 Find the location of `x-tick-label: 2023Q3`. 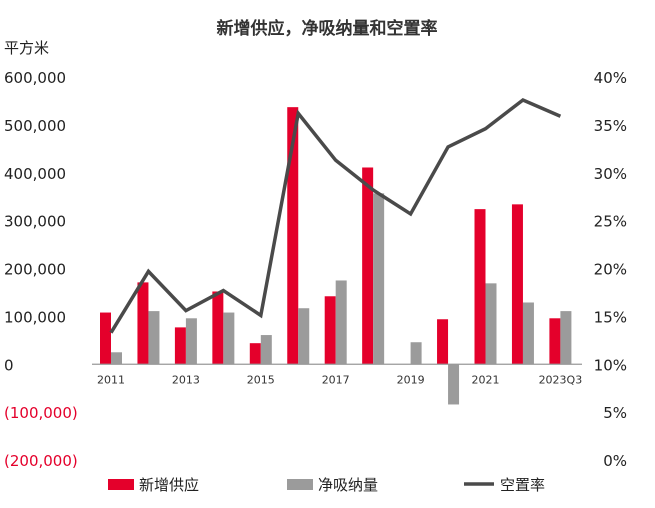

x-tick-label: 2023Q3 is located at coordinates (561, 379).